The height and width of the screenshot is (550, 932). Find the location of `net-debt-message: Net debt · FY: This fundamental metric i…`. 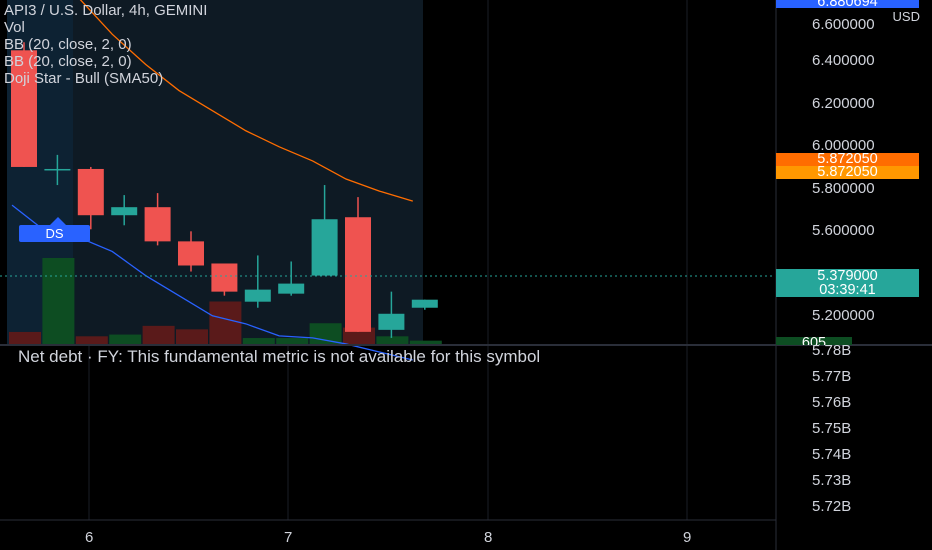

net-debt-message: Net debt · FY: This fundamental metric i… is located at coordinates (279, 356).